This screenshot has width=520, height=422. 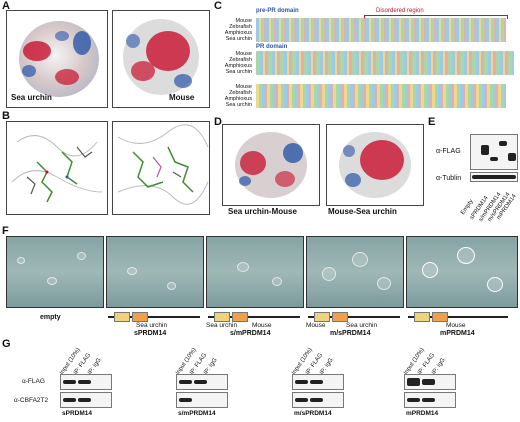 I want to click on g-group-1: Input (10%) IP: FLAG IP: IgG sPRDM14, so click(x=109, y=381).